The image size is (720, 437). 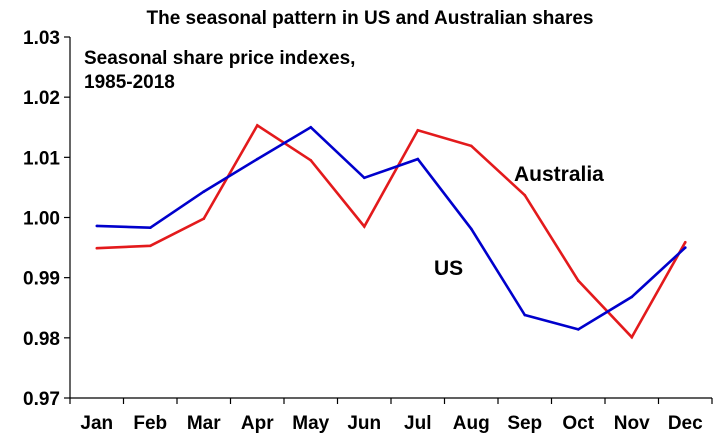 What do you see at coordinates (41, 339) in the screenshot?
I see `y-tick-label: 0.98` at bounding box center [41, 339].